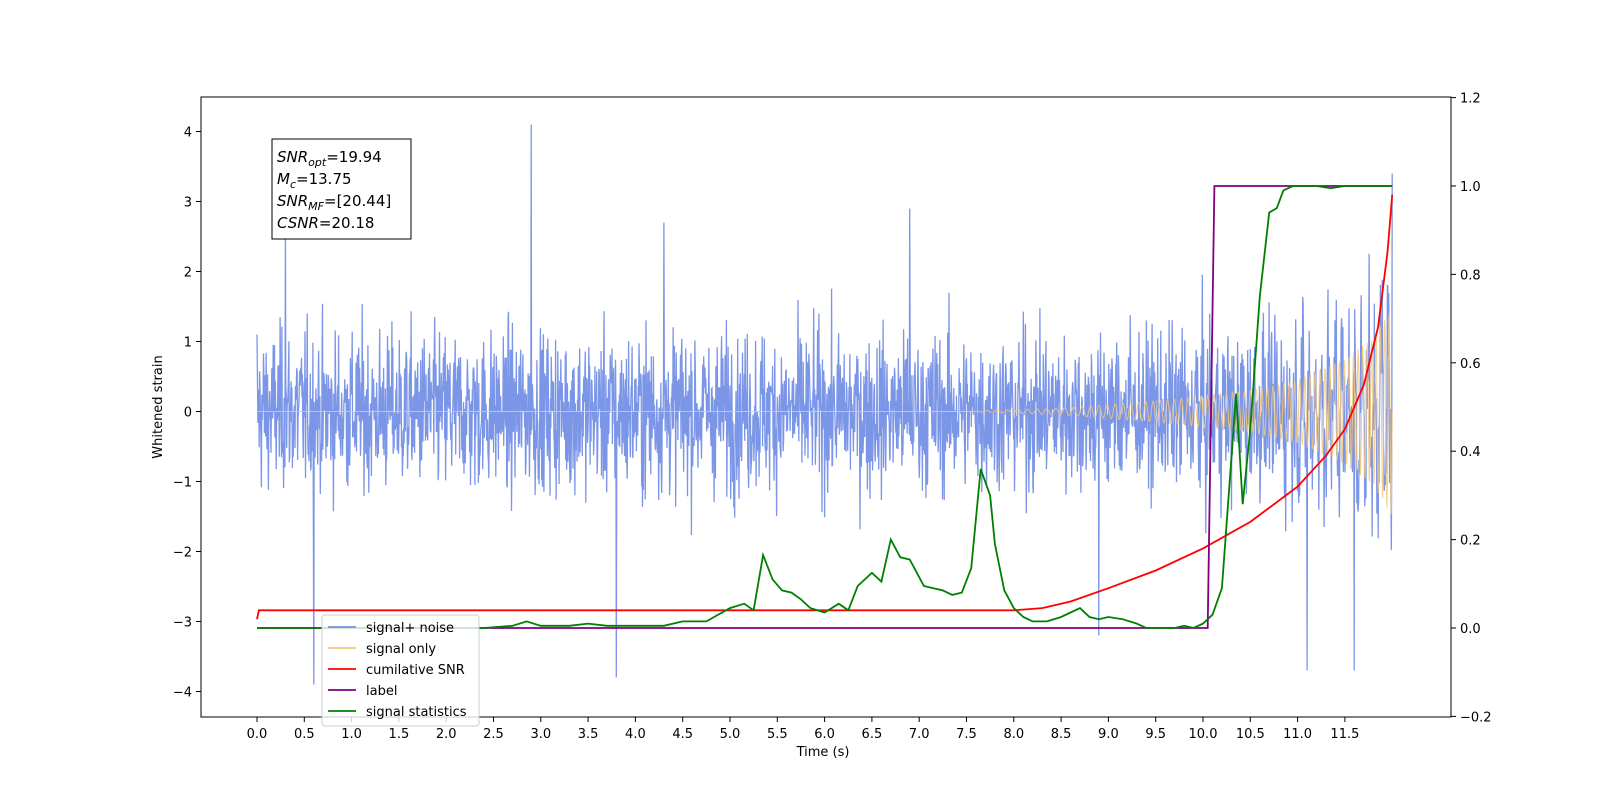  I want to click on annotation-frame, so click(341, 189).